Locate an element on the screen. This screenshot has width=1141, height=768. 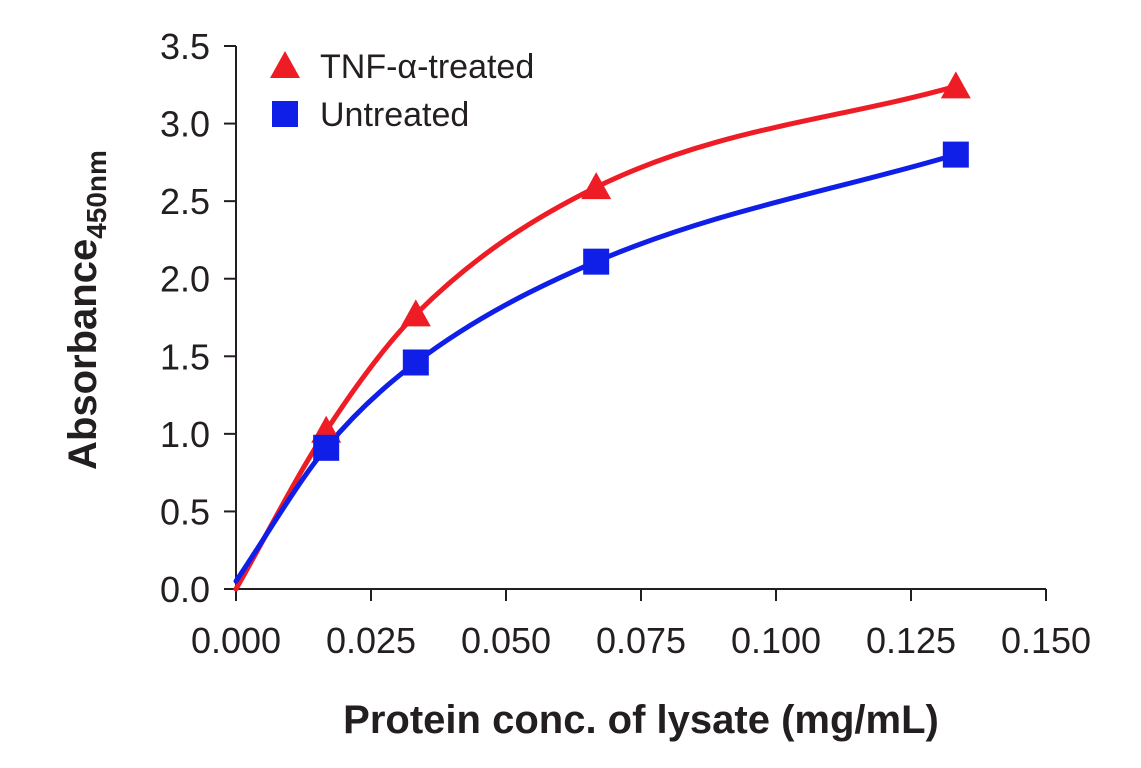
legend-label: Untreated is located at coordinates (394, 115).